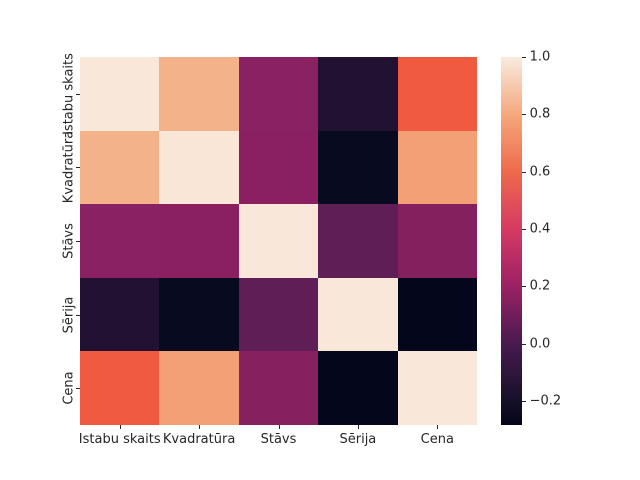 The image size is (640, 480). I want to click on colorbar-tick-label: 0.8, so click(540, 114).